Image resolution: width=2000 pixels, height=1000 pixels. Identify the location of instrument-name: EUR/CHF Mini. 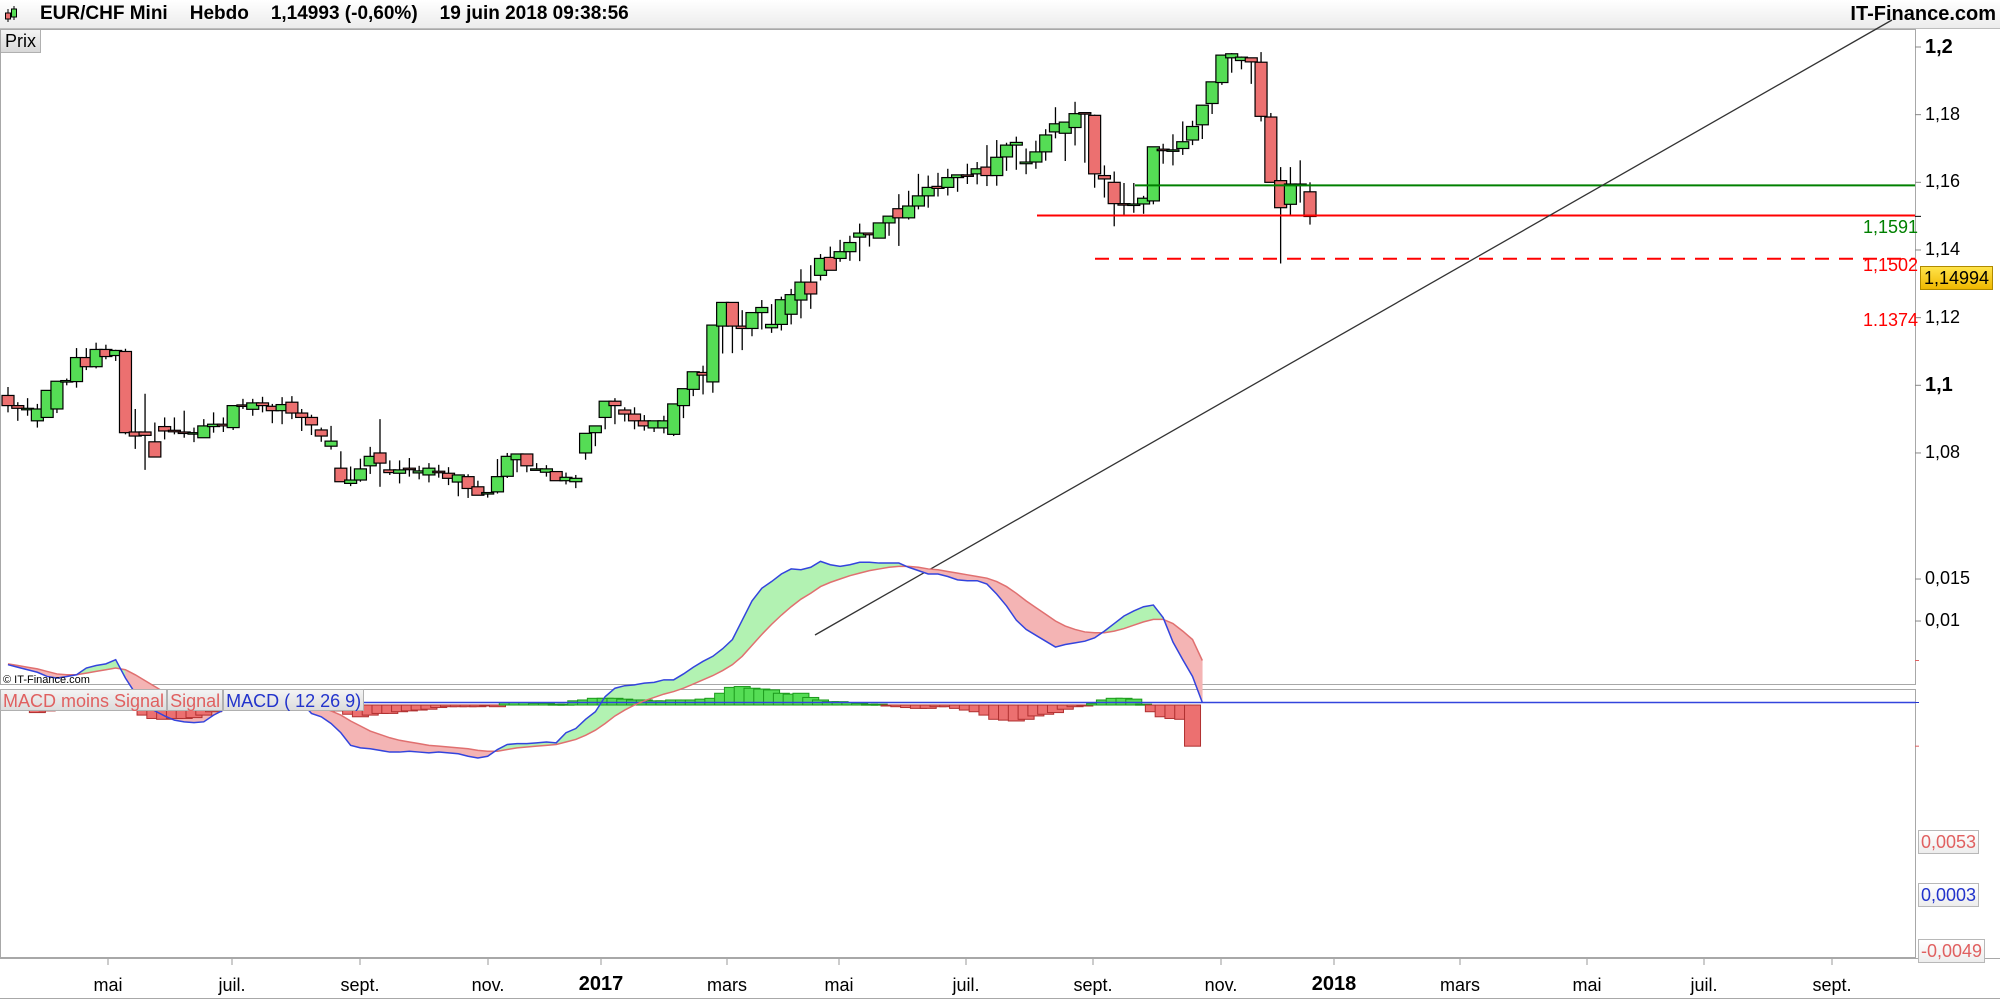
(104, 13).